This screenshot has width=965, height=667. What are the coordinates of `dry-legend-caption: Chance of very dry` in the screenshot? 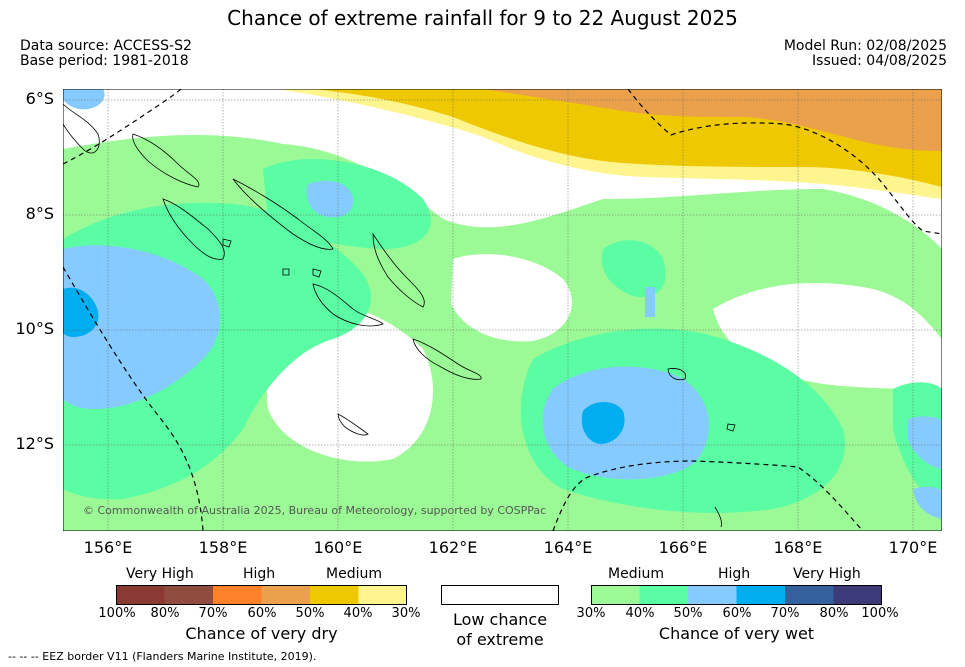 It's located at (261, 633).